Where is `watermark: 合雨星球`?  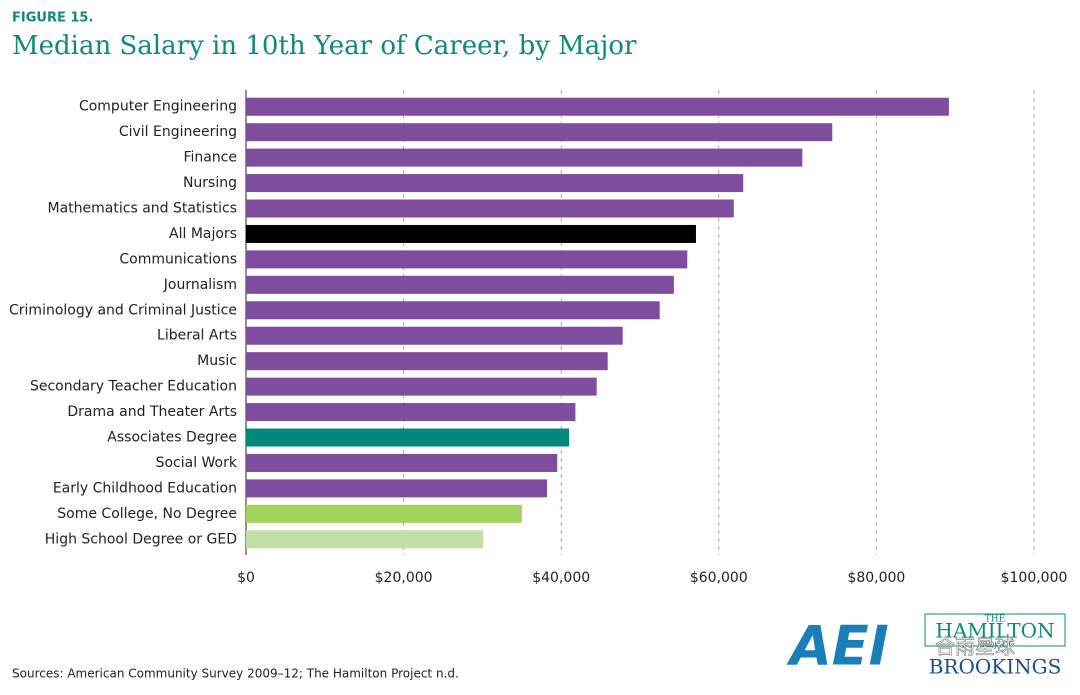 watermark: 合雨星球 is located at coordinates (975, 647).